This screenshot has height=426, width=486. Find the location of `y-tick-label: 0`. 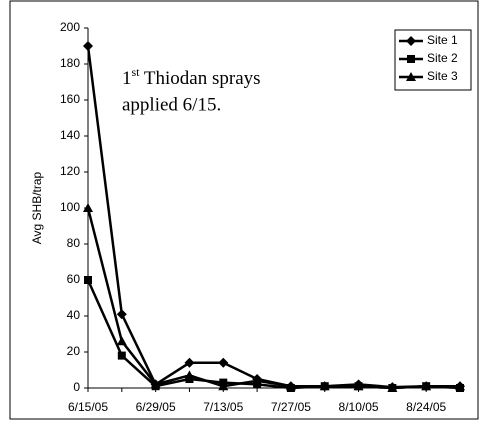

y-tick-label: 0 is located at coordinates (76, 387).